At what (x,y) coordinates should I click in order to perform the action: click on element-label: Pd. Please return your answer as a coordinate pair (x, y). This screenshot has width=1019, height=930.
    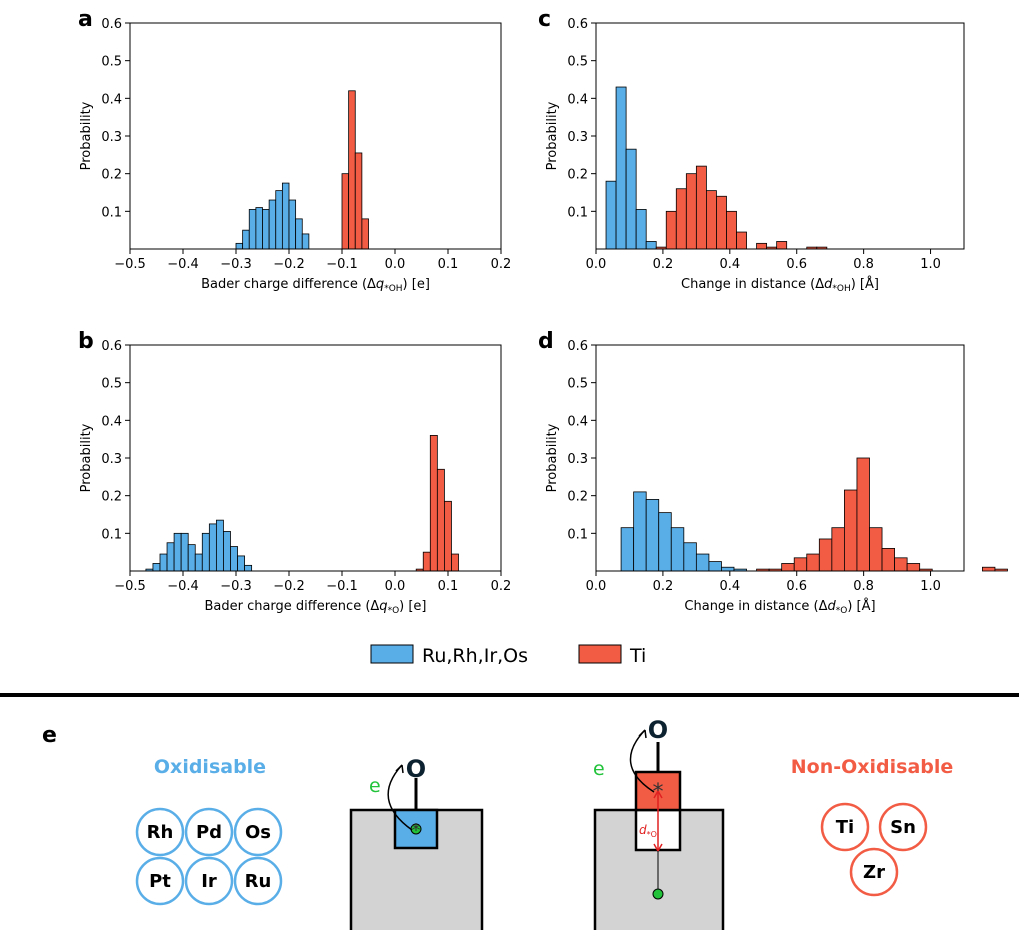
    Looking at the image, I should click on (209, 832).